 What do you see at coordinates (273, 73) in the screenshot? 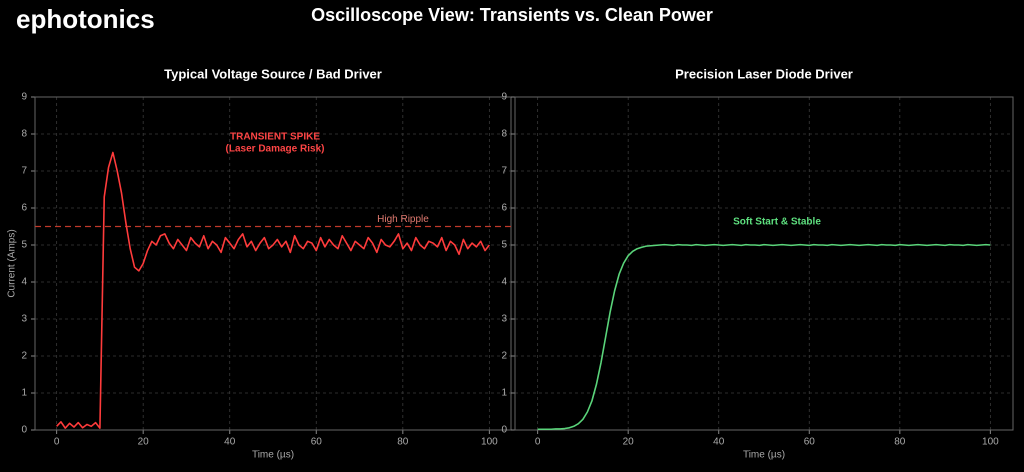
I see `panel-title: Typical Voltage Source / Bad Driver` at bounding box center [273, 73].